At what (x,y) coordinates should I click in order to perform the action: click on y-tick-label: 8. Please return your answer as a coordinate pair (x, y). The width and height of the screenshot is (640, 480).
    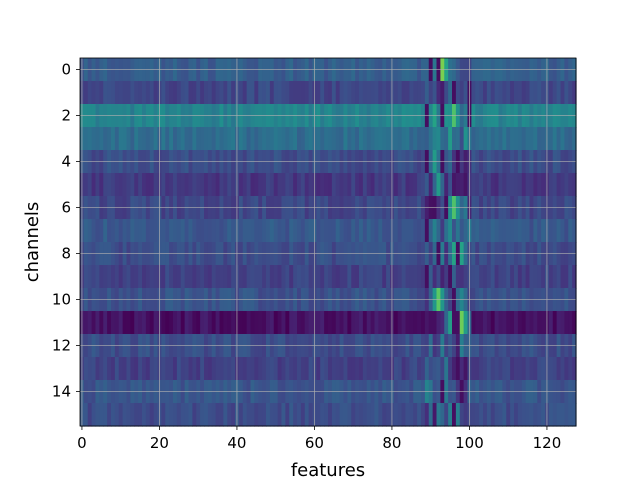
    Looking at the image, I should click on (66, 254).